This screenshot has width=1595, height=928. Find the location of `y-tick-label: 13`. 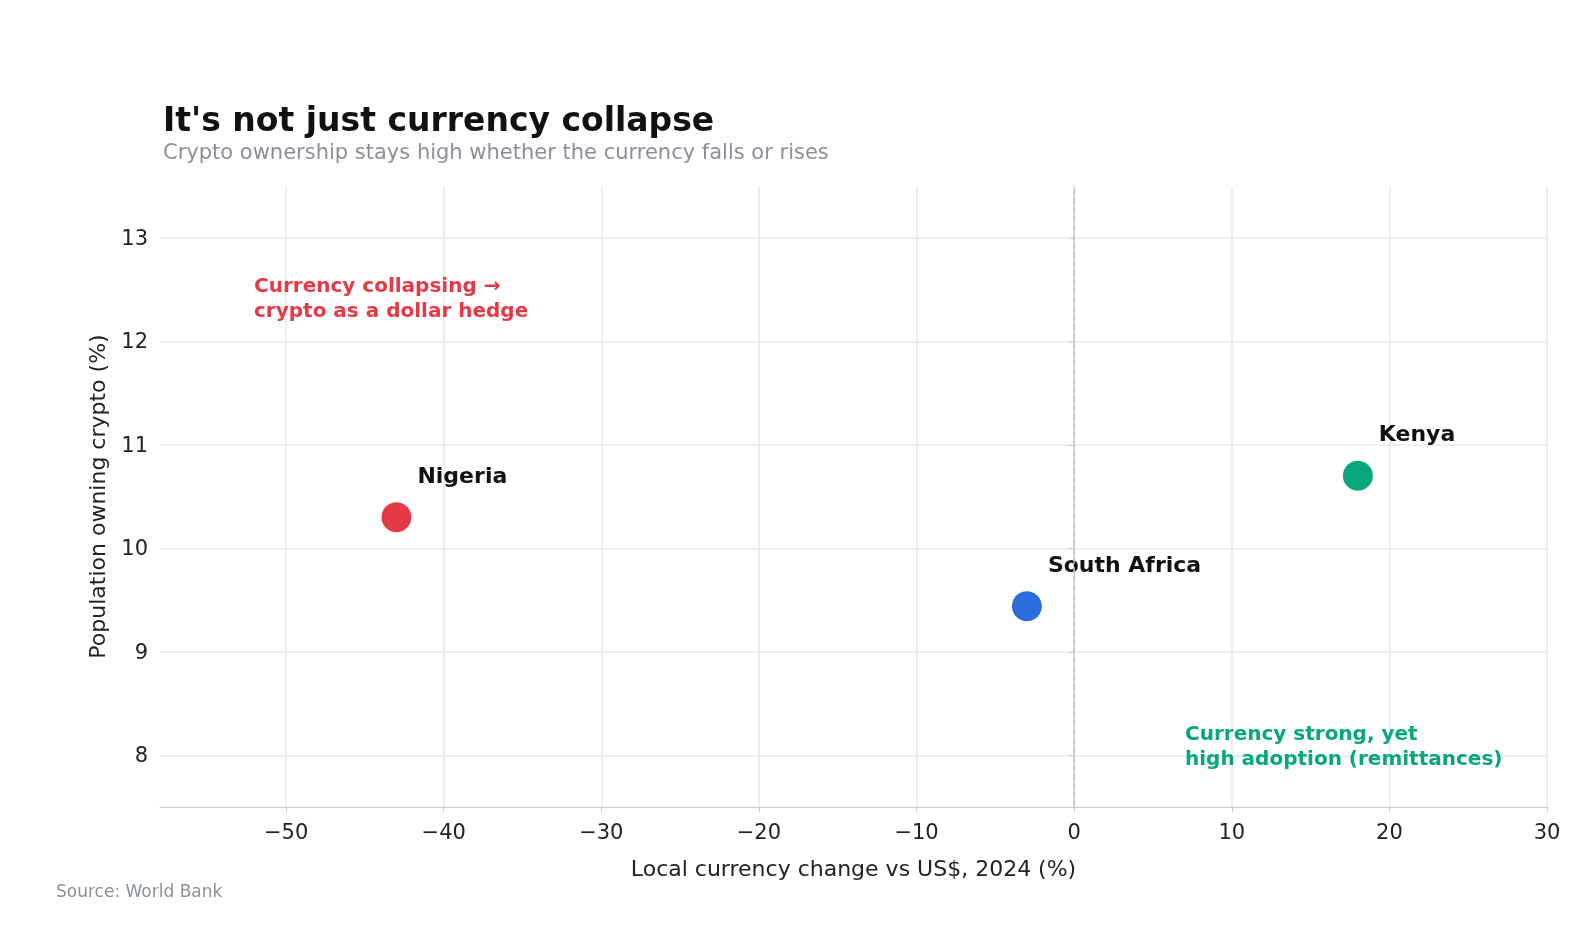

y-tick-label: 13 is located at coordinates (134, 237).